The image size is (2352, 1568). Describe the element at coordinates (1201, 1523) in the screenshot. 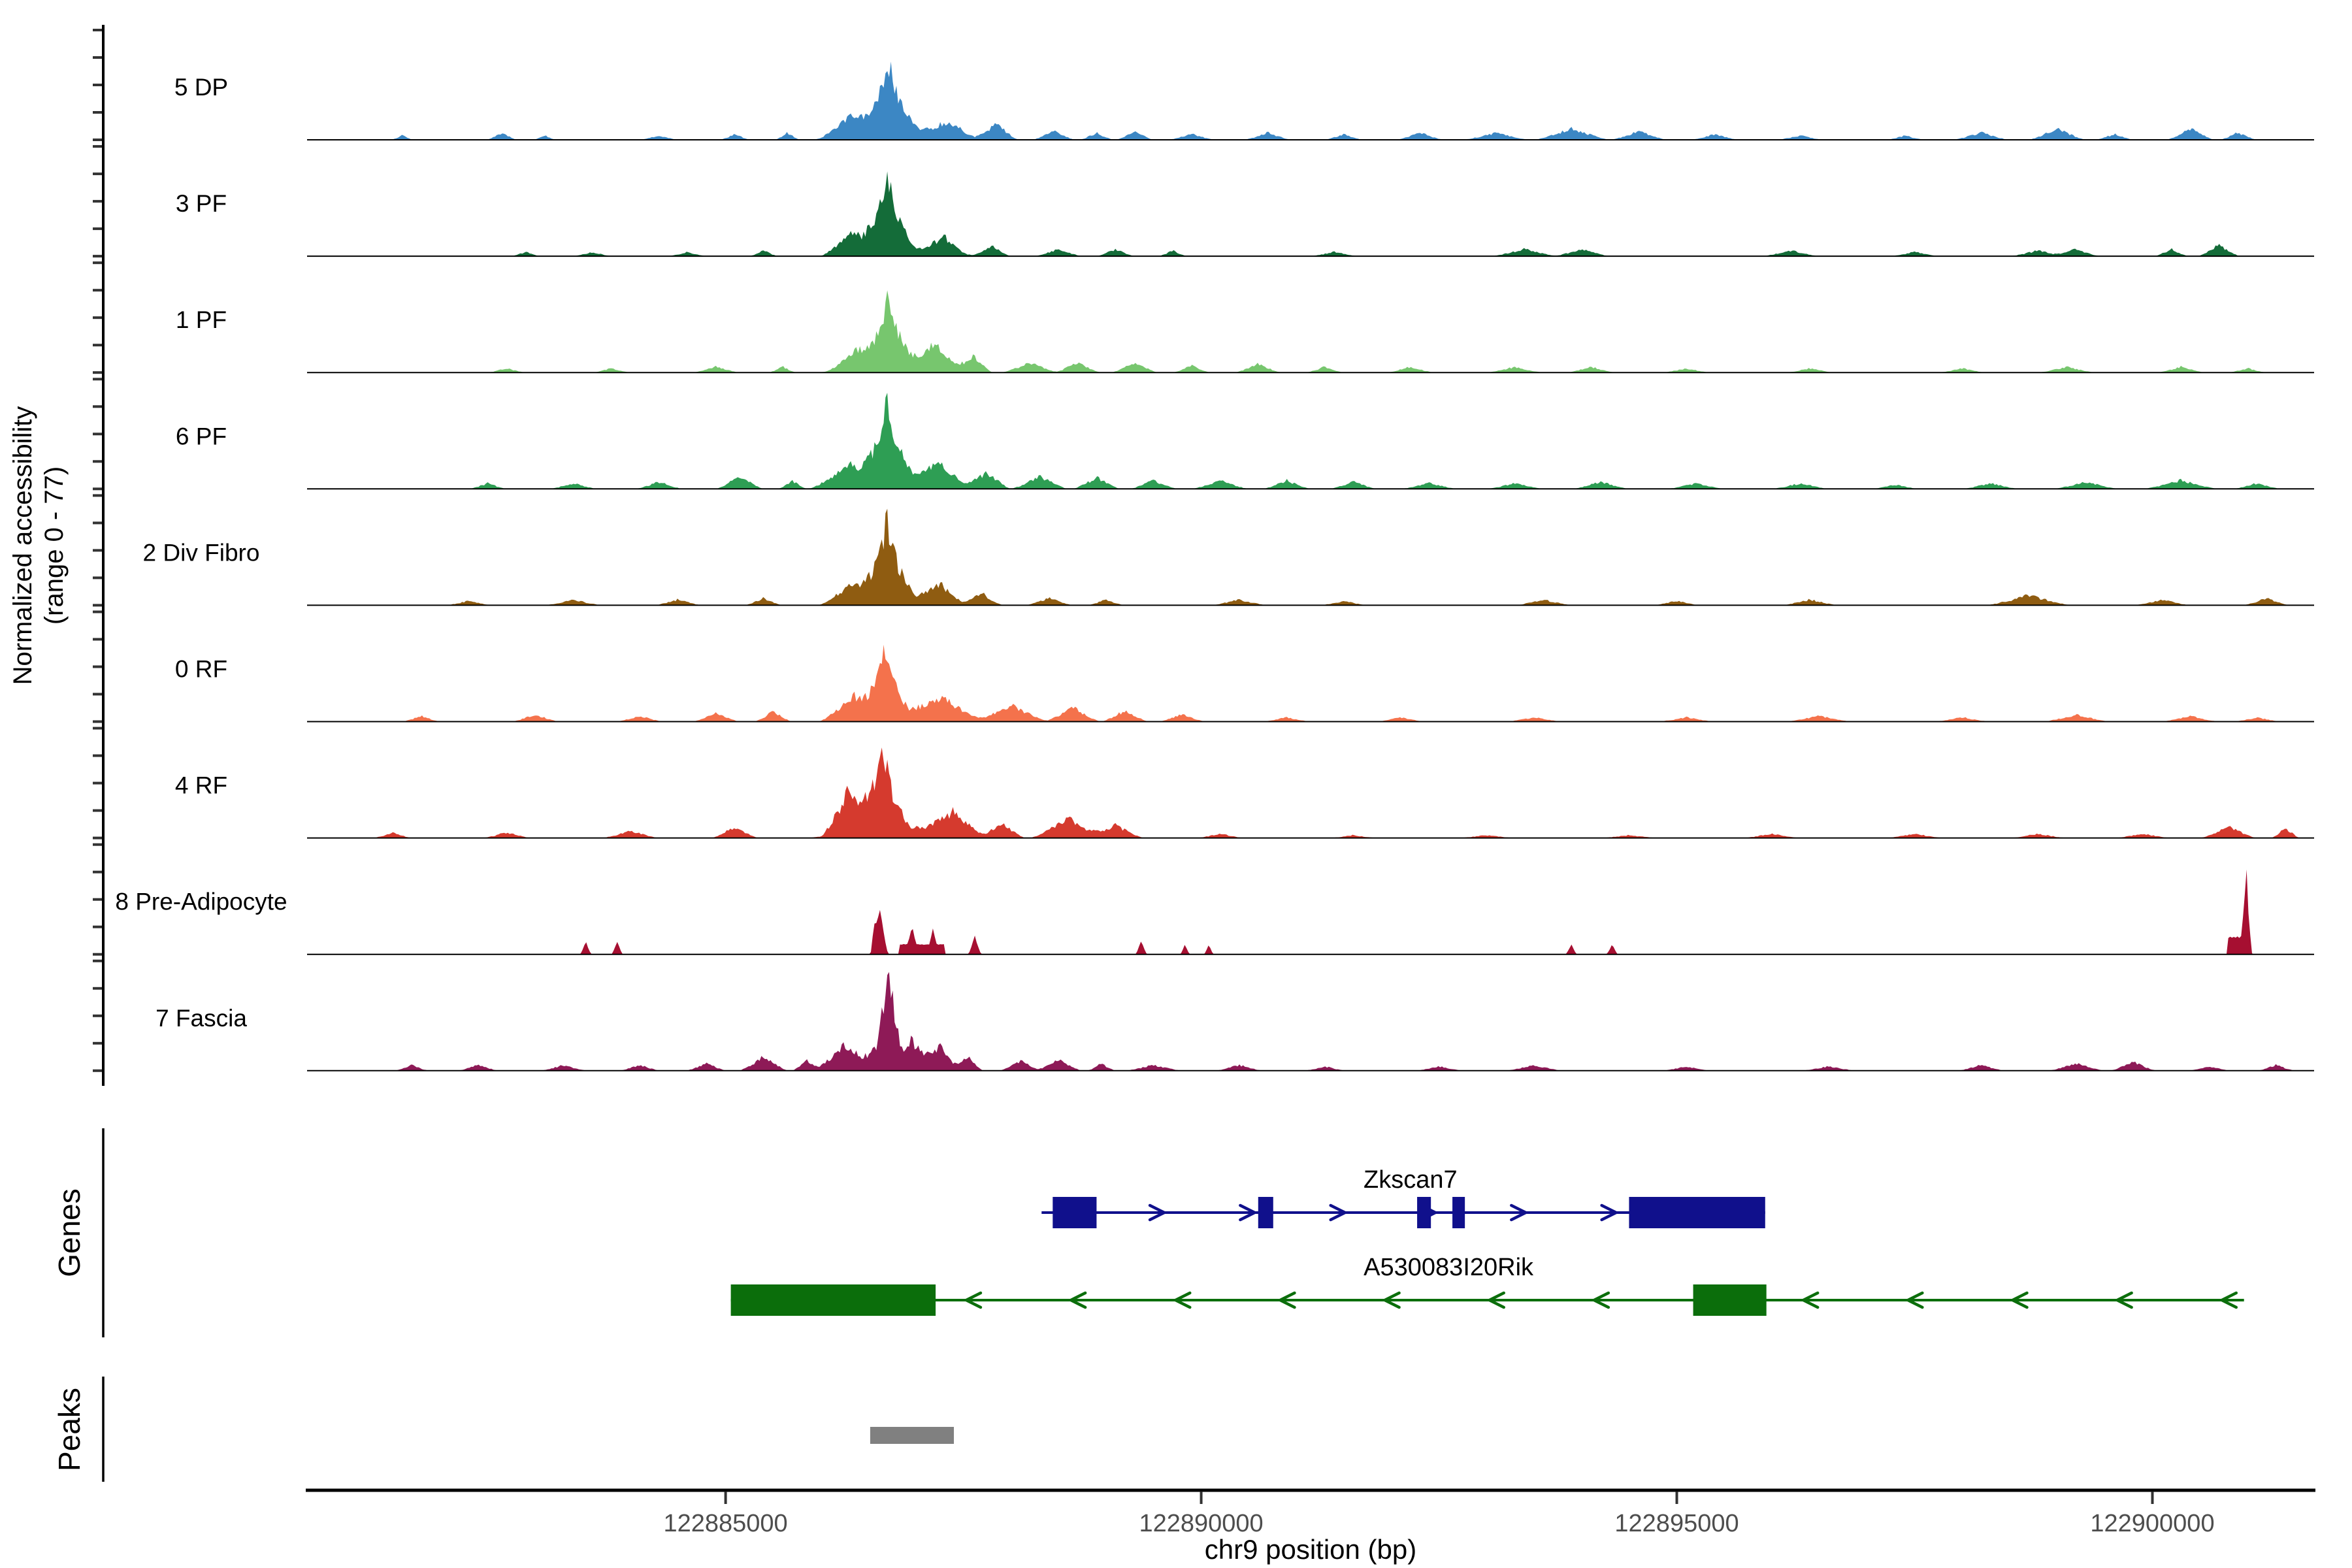

I see `x-axis-tick-label: 122890000` at that location.